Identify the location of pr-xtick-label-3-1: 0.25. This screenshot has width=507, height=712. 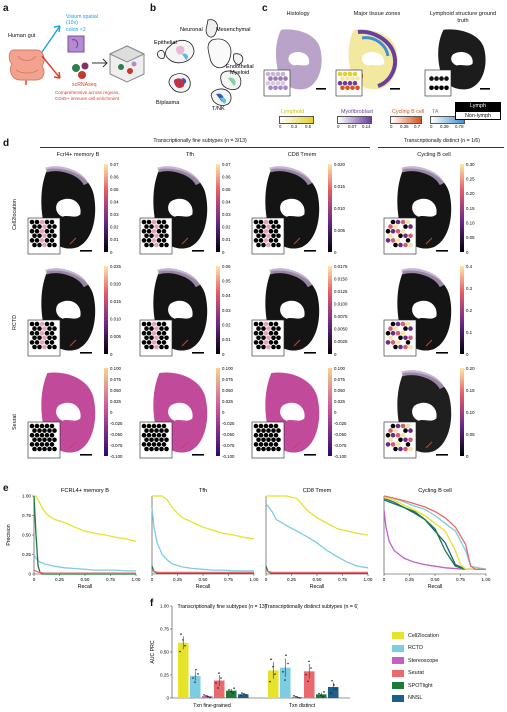
(409, 579).